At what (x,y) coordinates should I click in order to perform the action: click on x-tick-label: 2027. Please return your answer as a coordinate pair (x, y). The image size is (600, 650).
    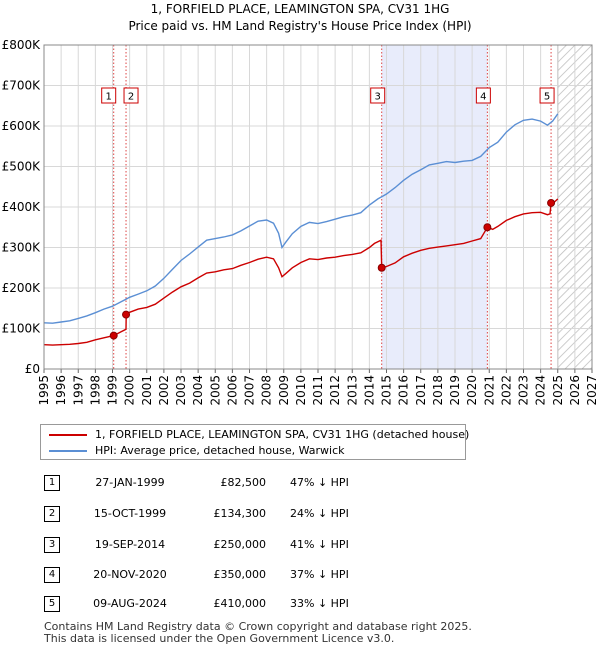
    Looking at the image, I should click on (592, 390).